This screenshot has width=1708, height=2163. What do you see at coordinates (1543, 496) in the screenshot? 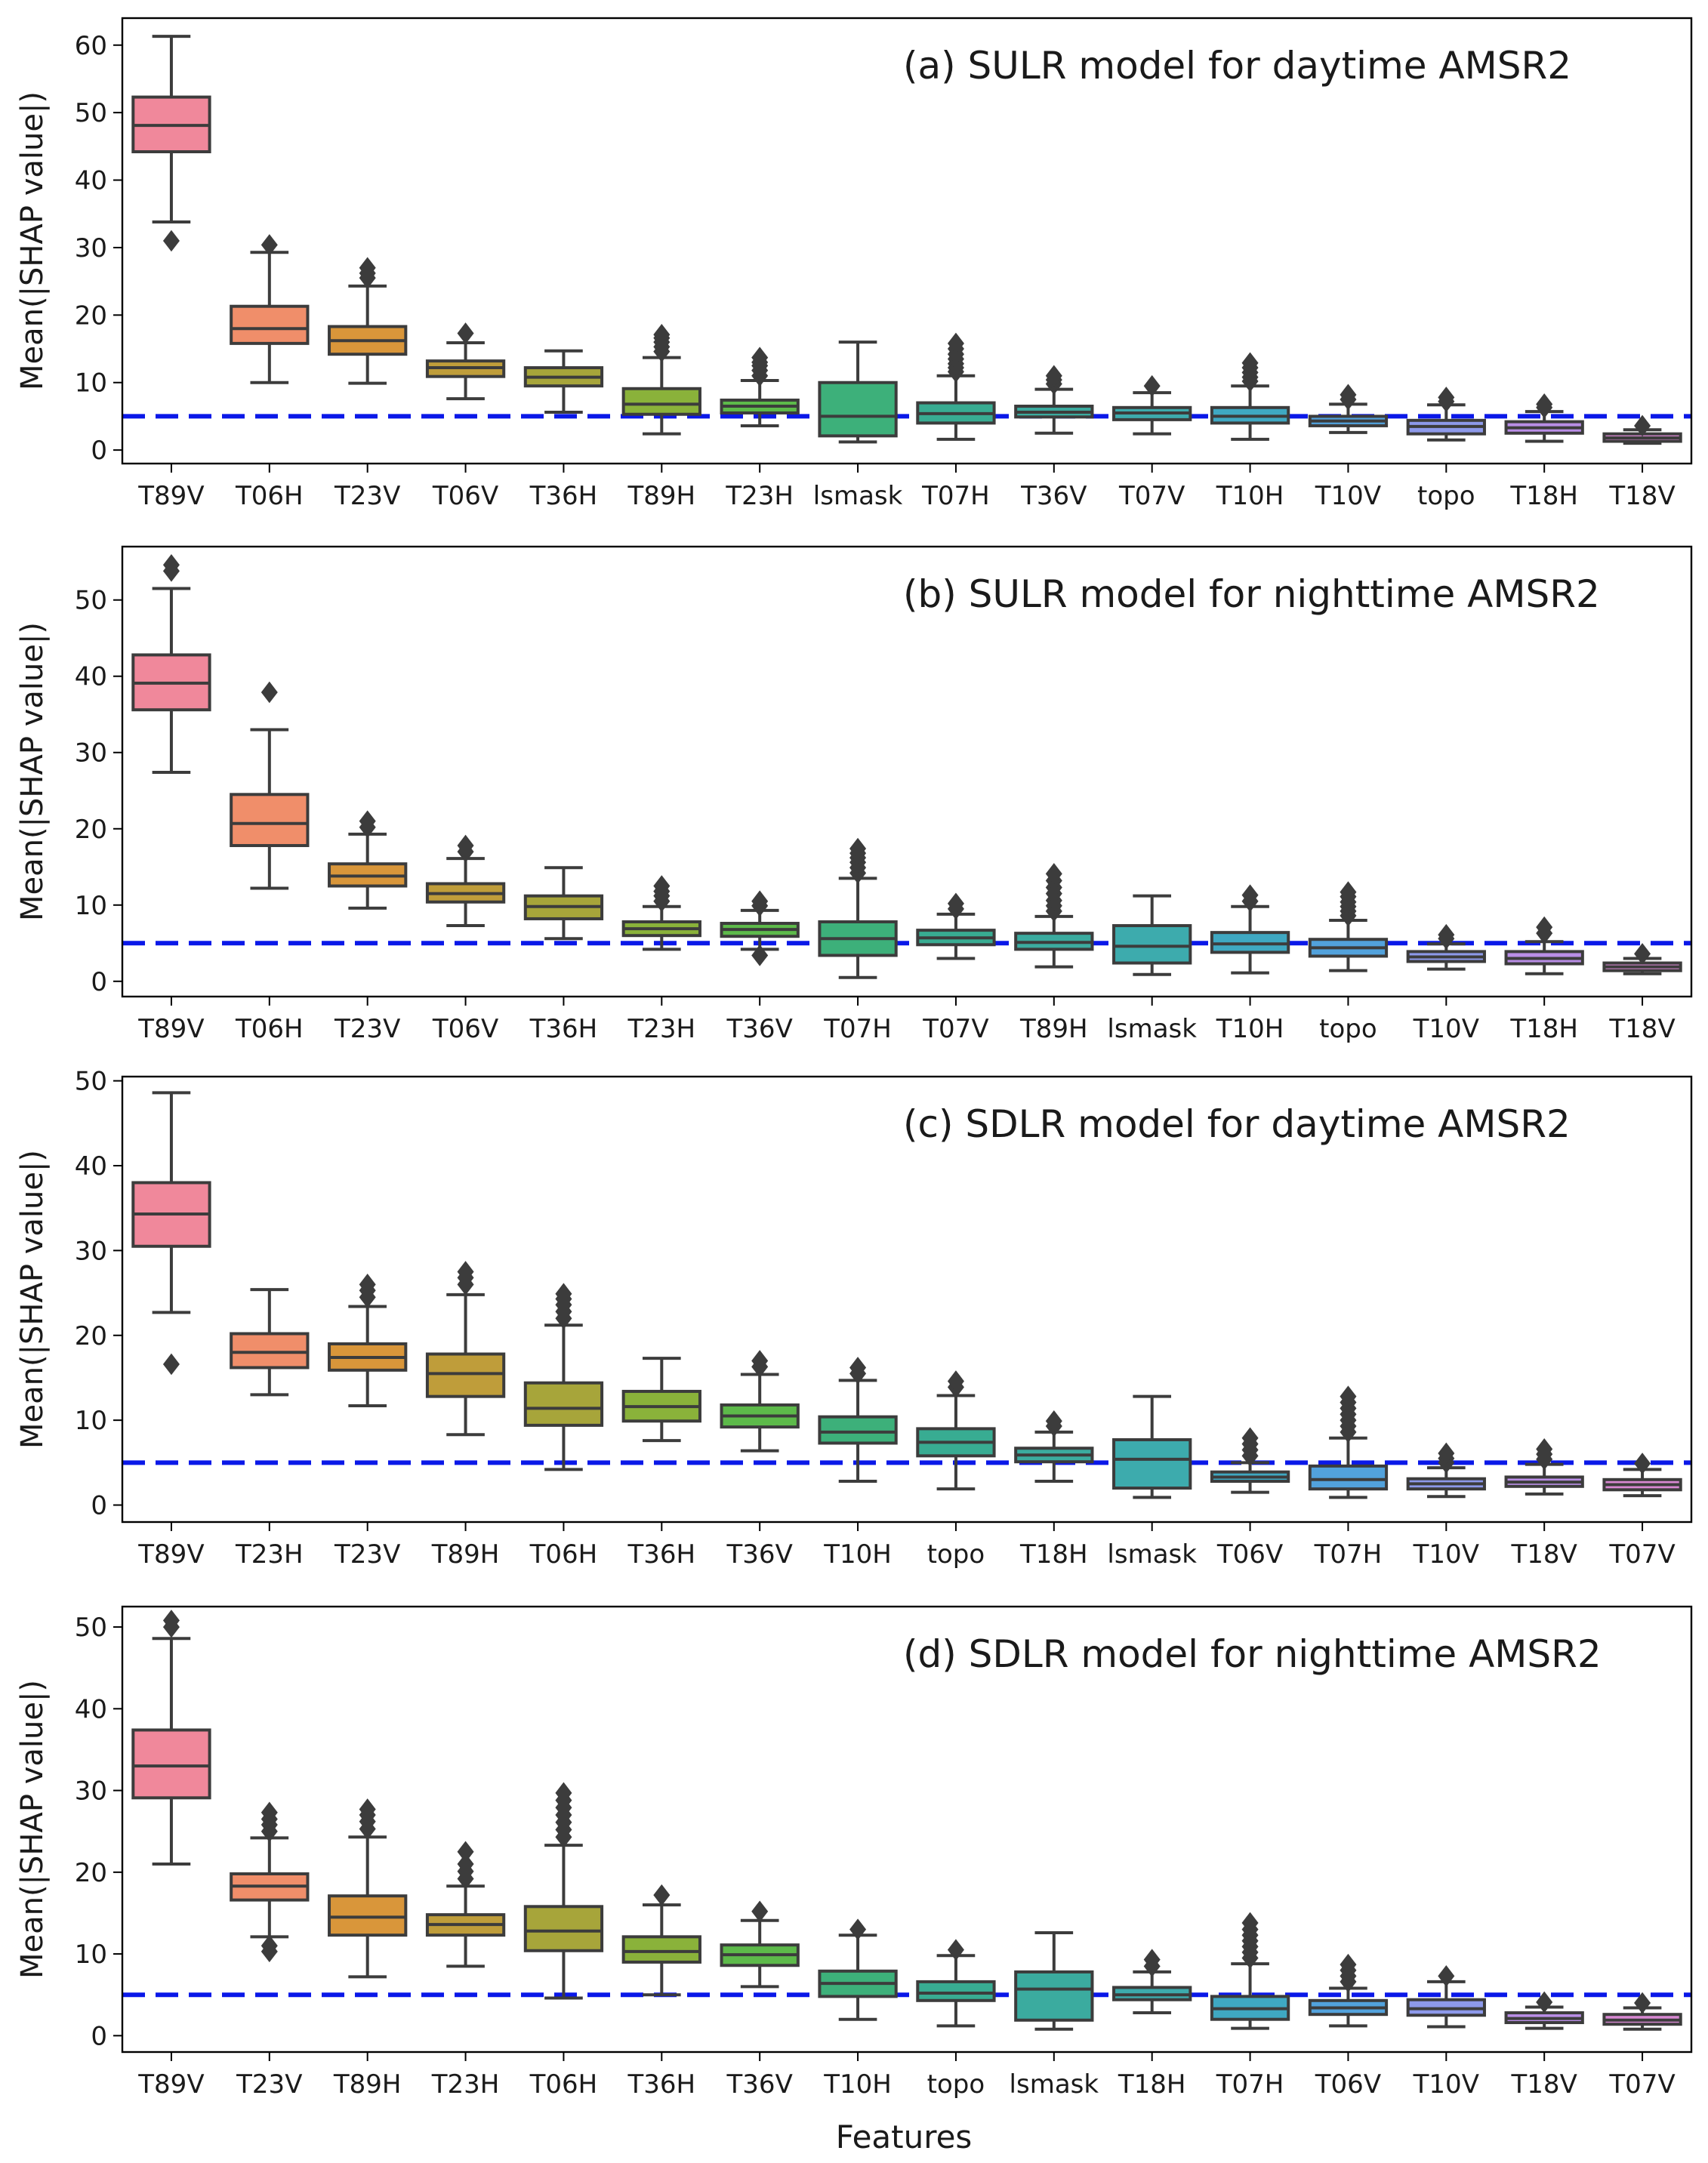
I see `x-tick-label: T18H` at bounding box center [1543, 496].